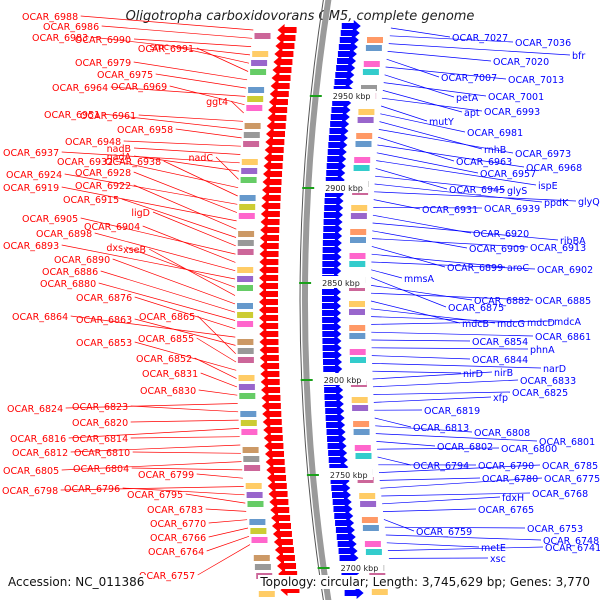 The image size is (600, 600). What do you see at coordinates (563, 301) in the screenshot?
I see `gene-label-right: OCAR_6885` at bounding box center [563, 301].